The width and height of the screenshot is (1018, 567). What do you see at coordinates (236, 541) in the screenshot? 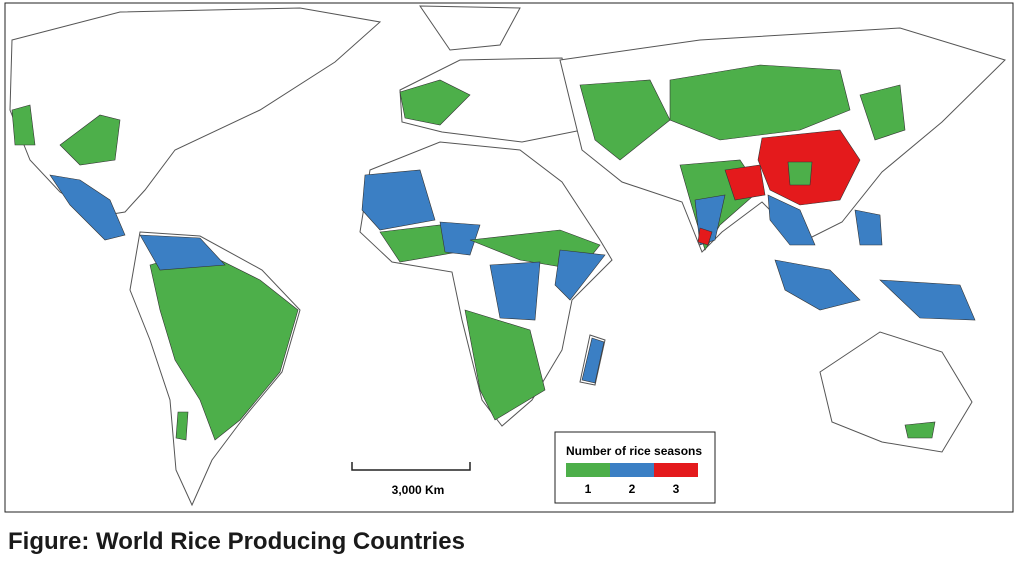
I see `caption: Figure: World Rice Producing Countries` at bounding box center [236, 541].